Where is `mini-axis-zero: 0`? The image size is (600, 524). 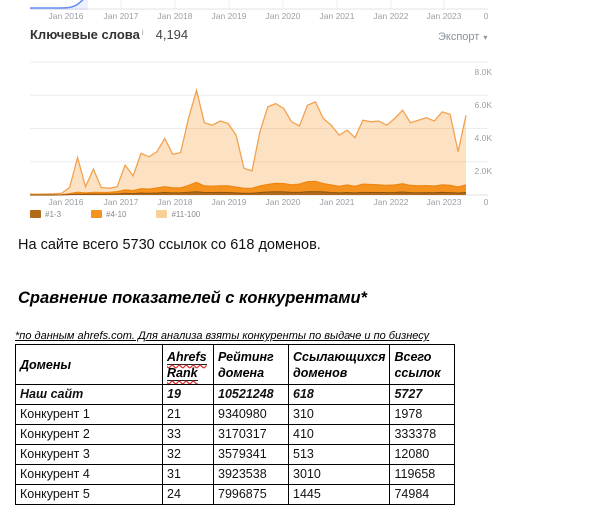
mini-axis-zero: 0 is located at coordinates (486, 16).